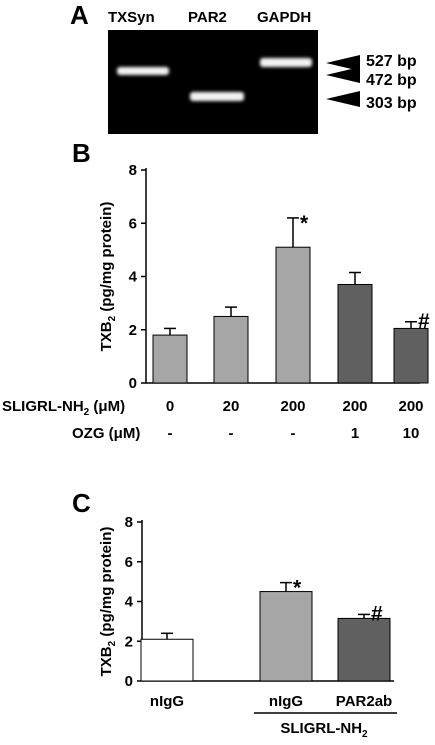 The width and height of the screenshot is (435, 745). What do you see at coordinates (355, 433) in the screenshot?
I see `condition-value: 1` at bounding box center [355, 433].